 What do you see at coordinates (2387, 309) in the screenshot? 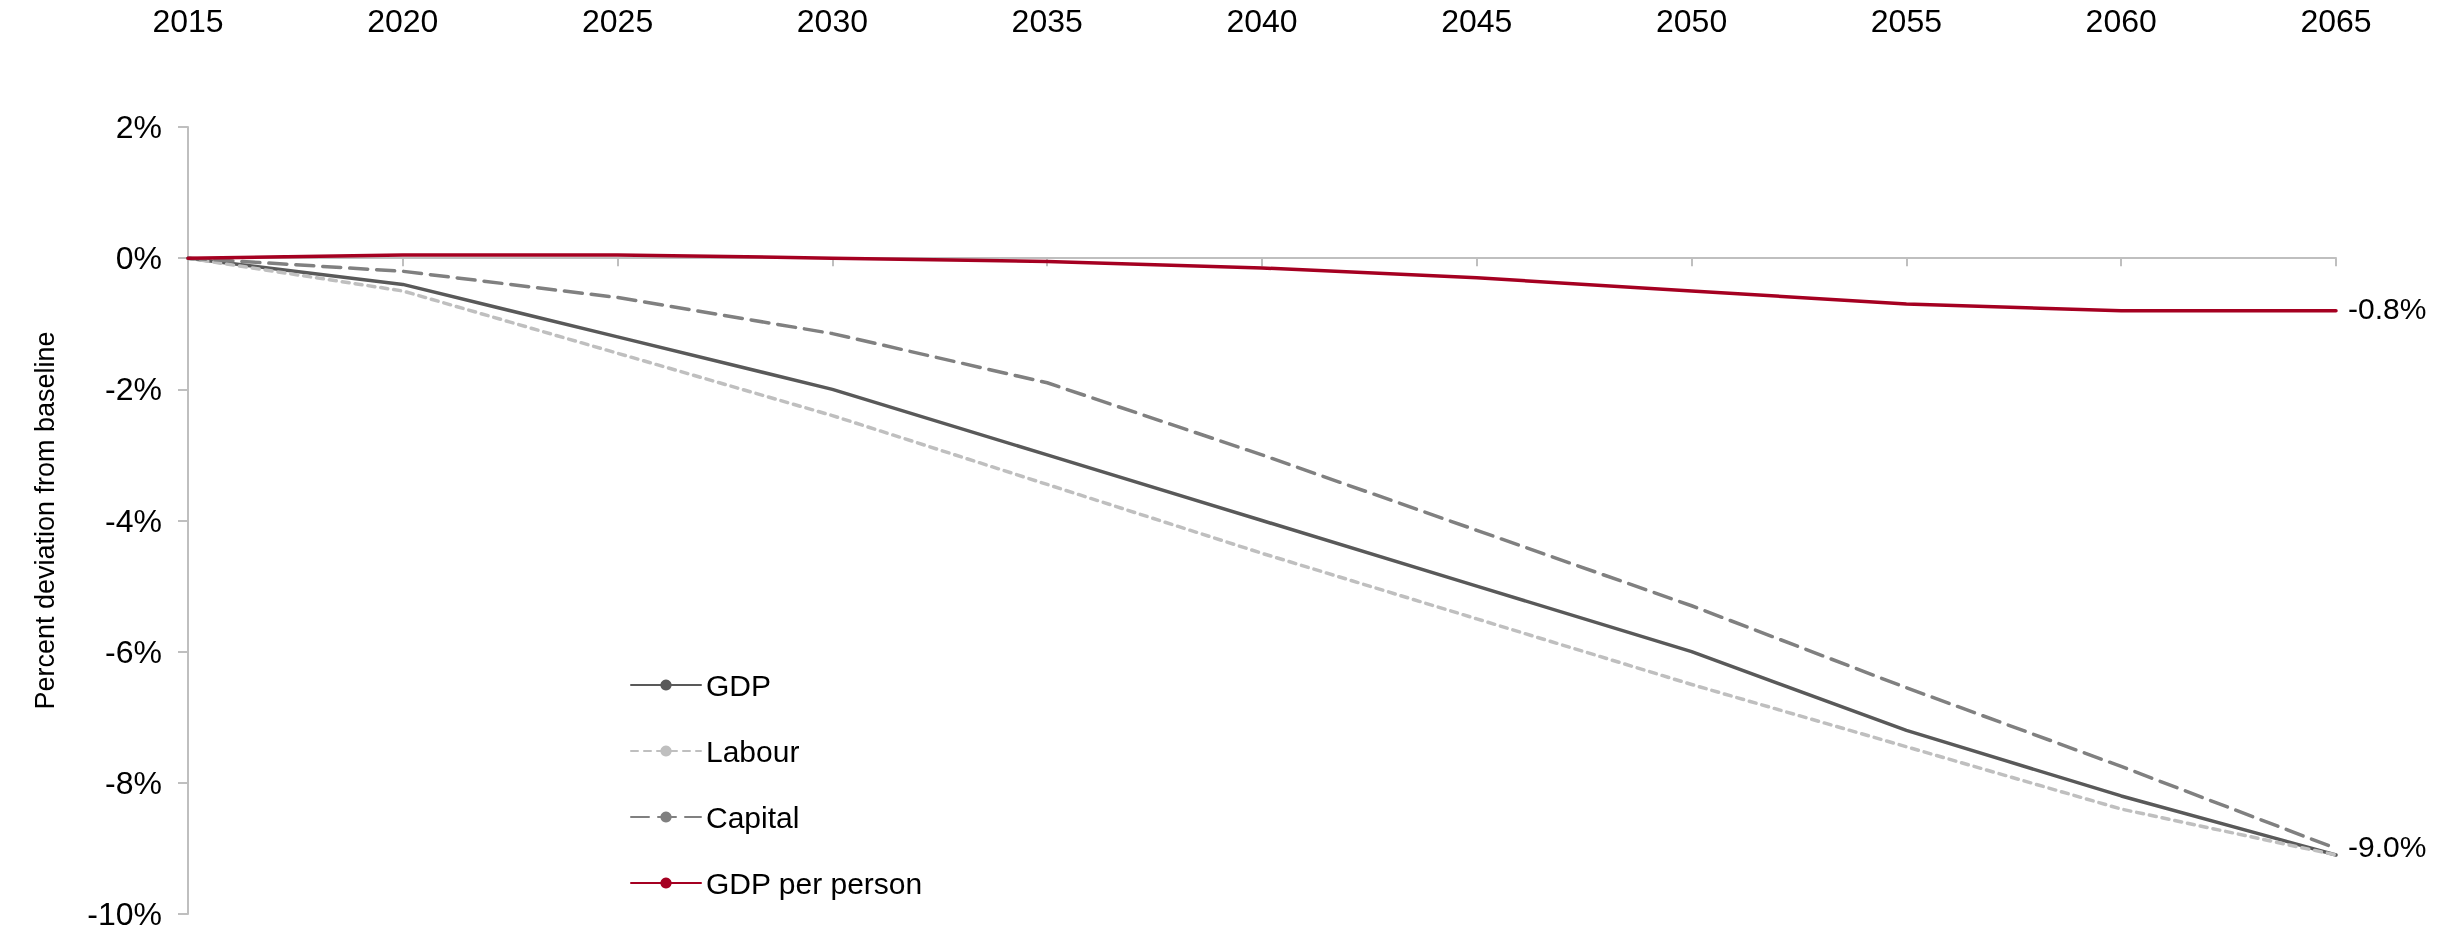
I see `annotation: -0.8%` at bounding box center [2387, 309].